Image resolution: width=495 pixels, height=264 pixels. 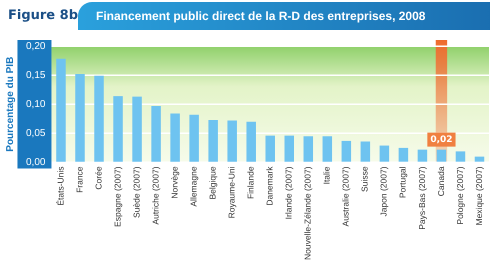 What do you see at coordinates (193, 186) in the screenshot?
I see `x-tick-label: Allemagne` at bounding box center [193, 186].